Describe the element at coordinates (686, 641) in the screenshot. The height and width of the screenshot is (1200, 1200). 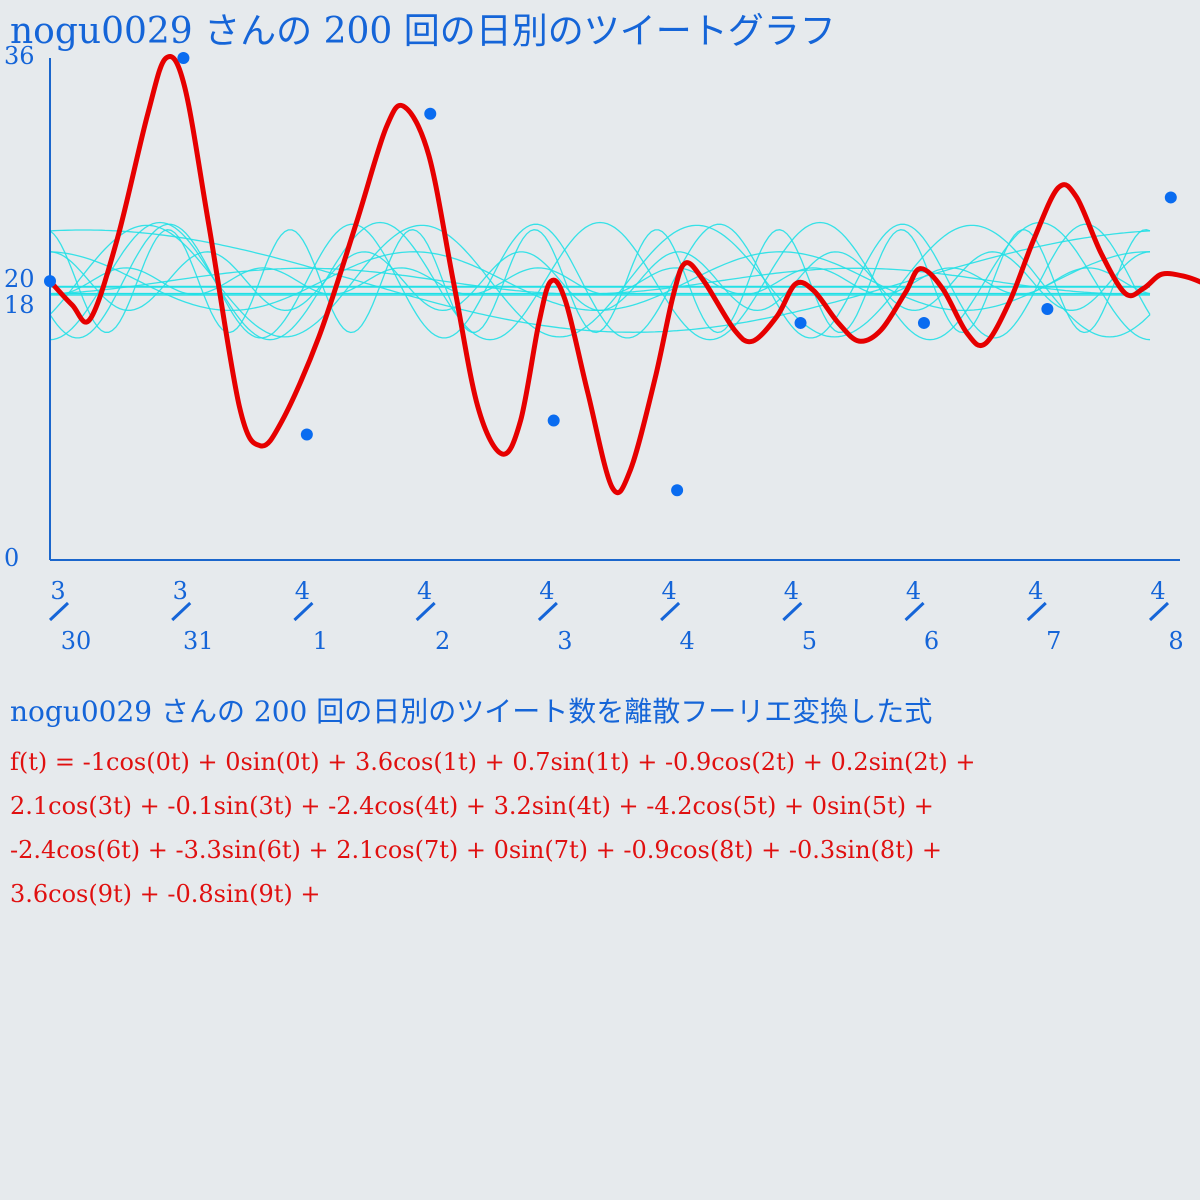
I see `x-tick-day: 4` at that location.